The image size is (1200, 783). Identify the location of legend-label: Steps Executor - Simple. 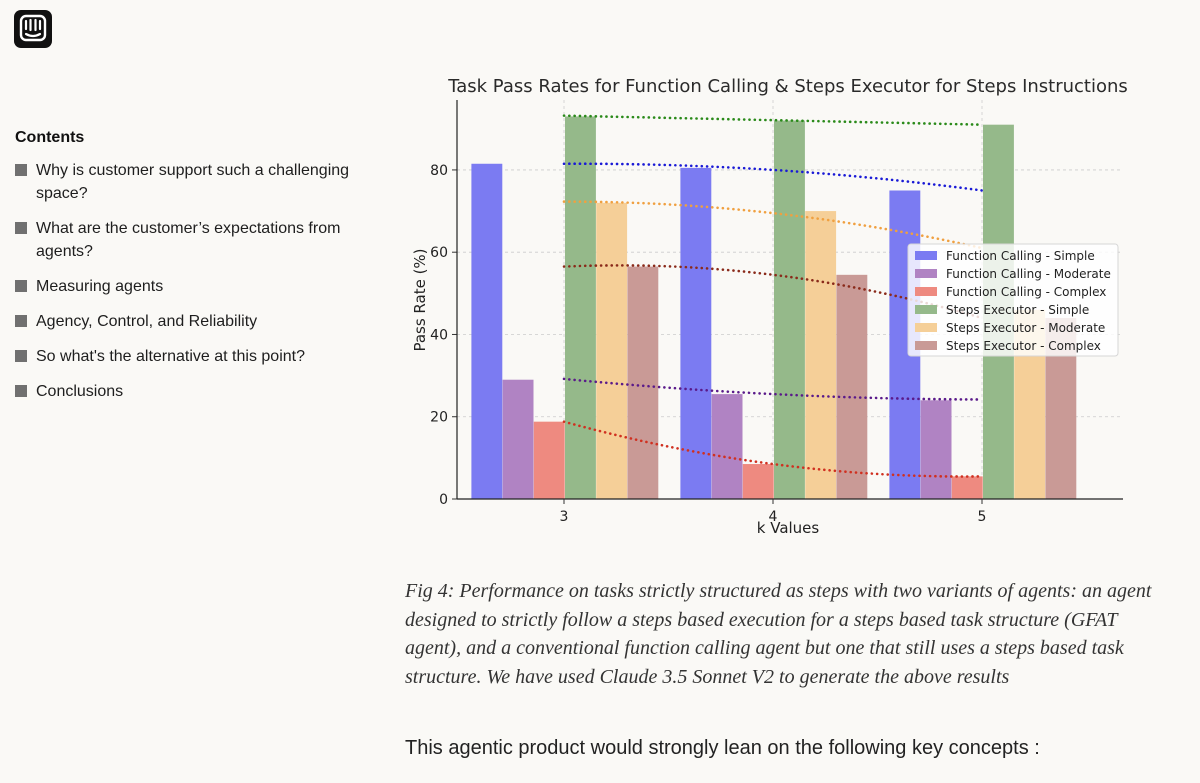
(1017, 310).